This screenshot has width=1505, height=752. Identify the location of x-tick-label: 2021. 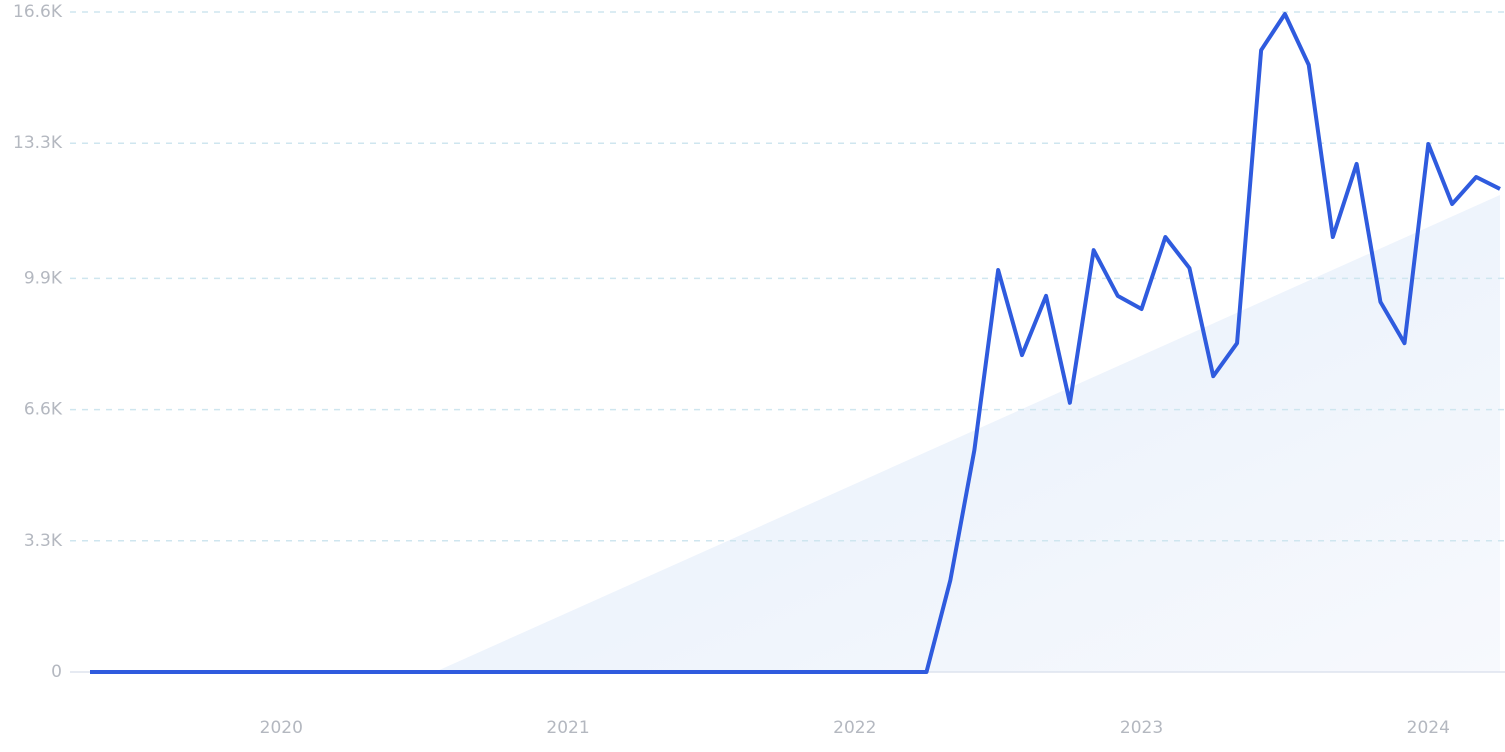
(567, 728).